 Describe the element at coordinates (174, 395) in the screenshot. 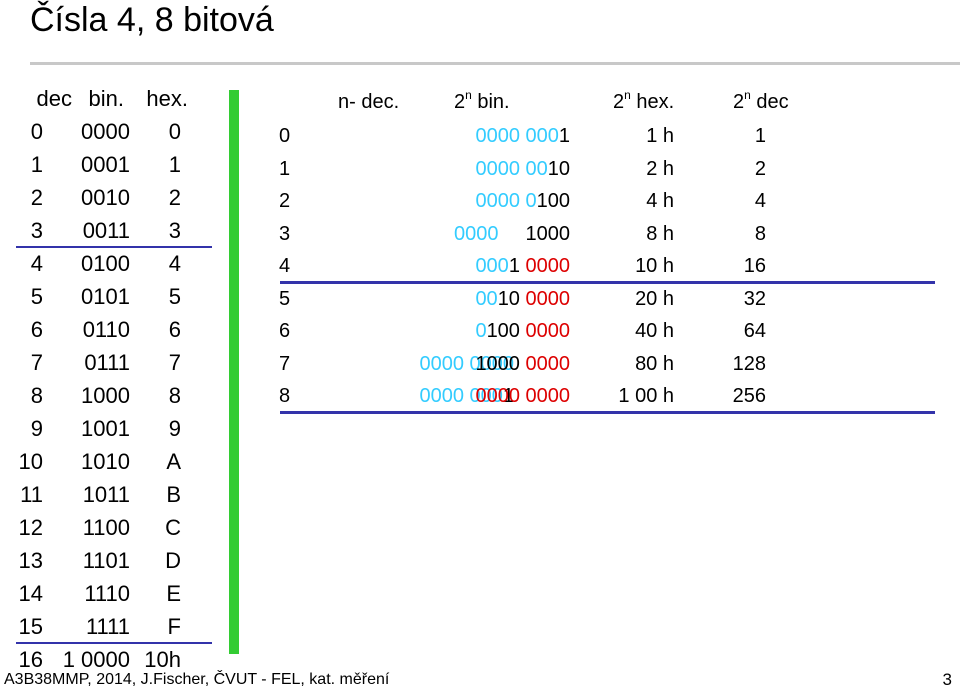

I see `cell-hex: 8` at that location.